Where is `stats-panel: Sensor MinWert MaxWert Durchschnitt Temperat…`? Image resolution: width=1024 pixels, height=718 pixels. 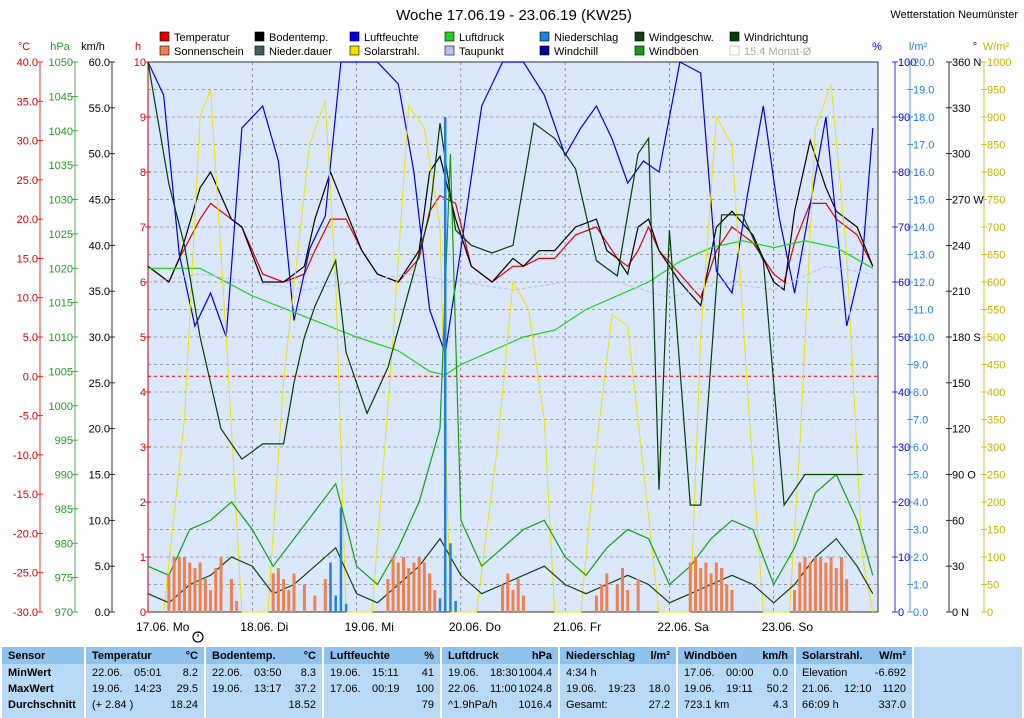 stats-panel: Sensor MinWert MaxWert Durchschnitt Temperat… is located at coordinates (512, 681).